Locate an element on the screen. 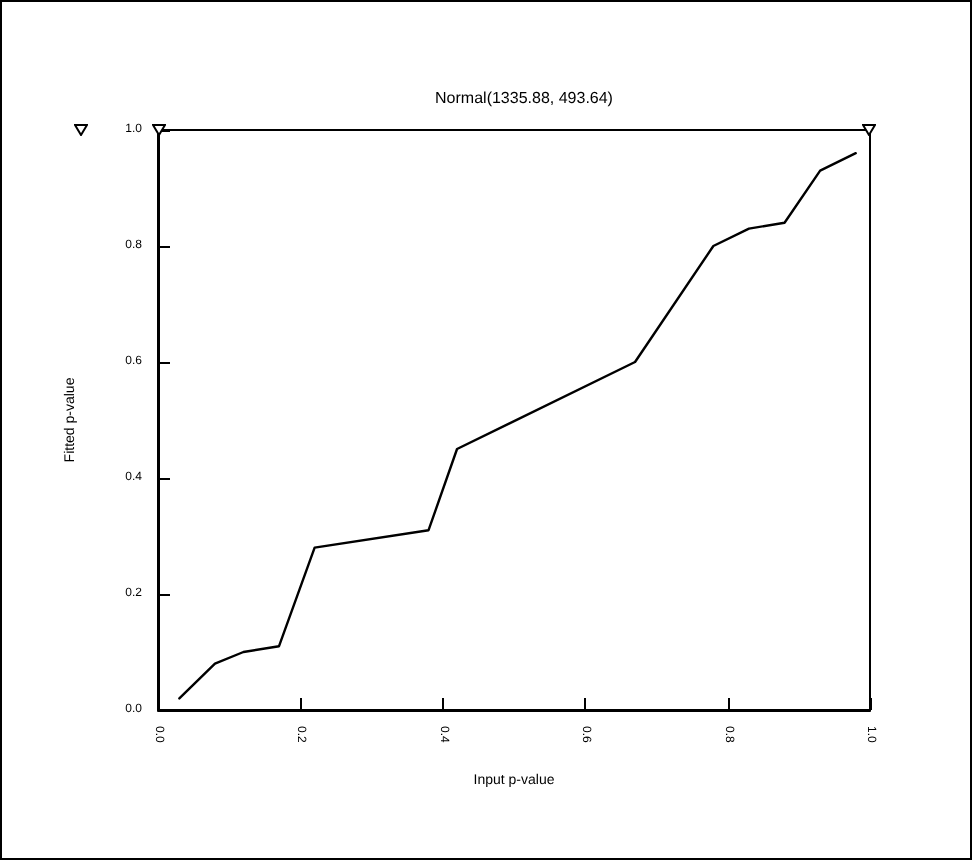 The image size is (972, 860). chart-title: Normal(1335.88, 493.64) is located at coordinates (524, 98).